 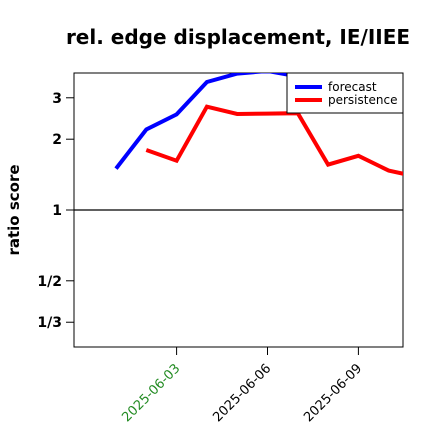 What do you see at coordinates (352, 87) in the screenshot?
I see `legend-label-forecast: forecast` at bounding box center [352, 87].